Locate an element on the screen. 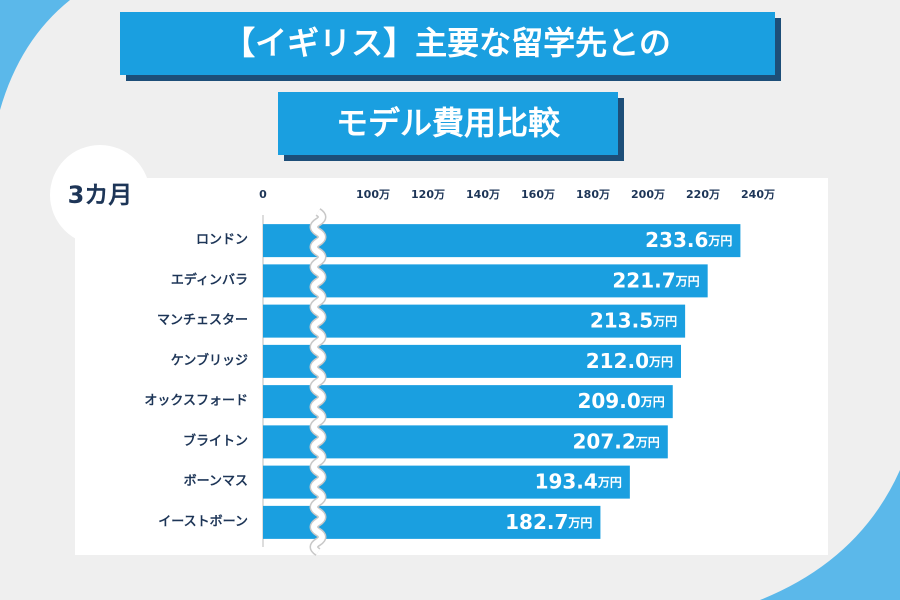 The image size is (900, 600). y-tick-label: ボーンマス is located at coordinates (216, 481).